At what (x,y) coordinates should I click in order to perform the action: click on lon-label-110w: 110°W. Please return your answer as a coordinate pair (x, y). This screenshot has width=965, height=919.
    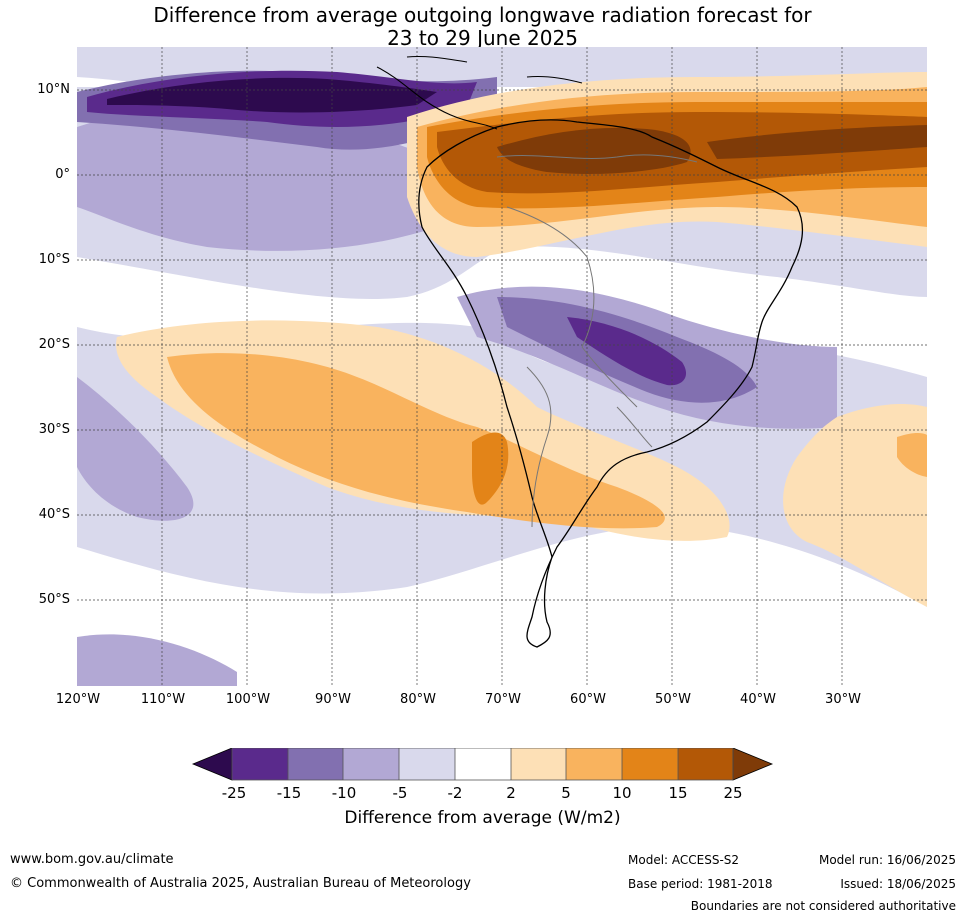
    Looking at the image, I should click on (163, 699).